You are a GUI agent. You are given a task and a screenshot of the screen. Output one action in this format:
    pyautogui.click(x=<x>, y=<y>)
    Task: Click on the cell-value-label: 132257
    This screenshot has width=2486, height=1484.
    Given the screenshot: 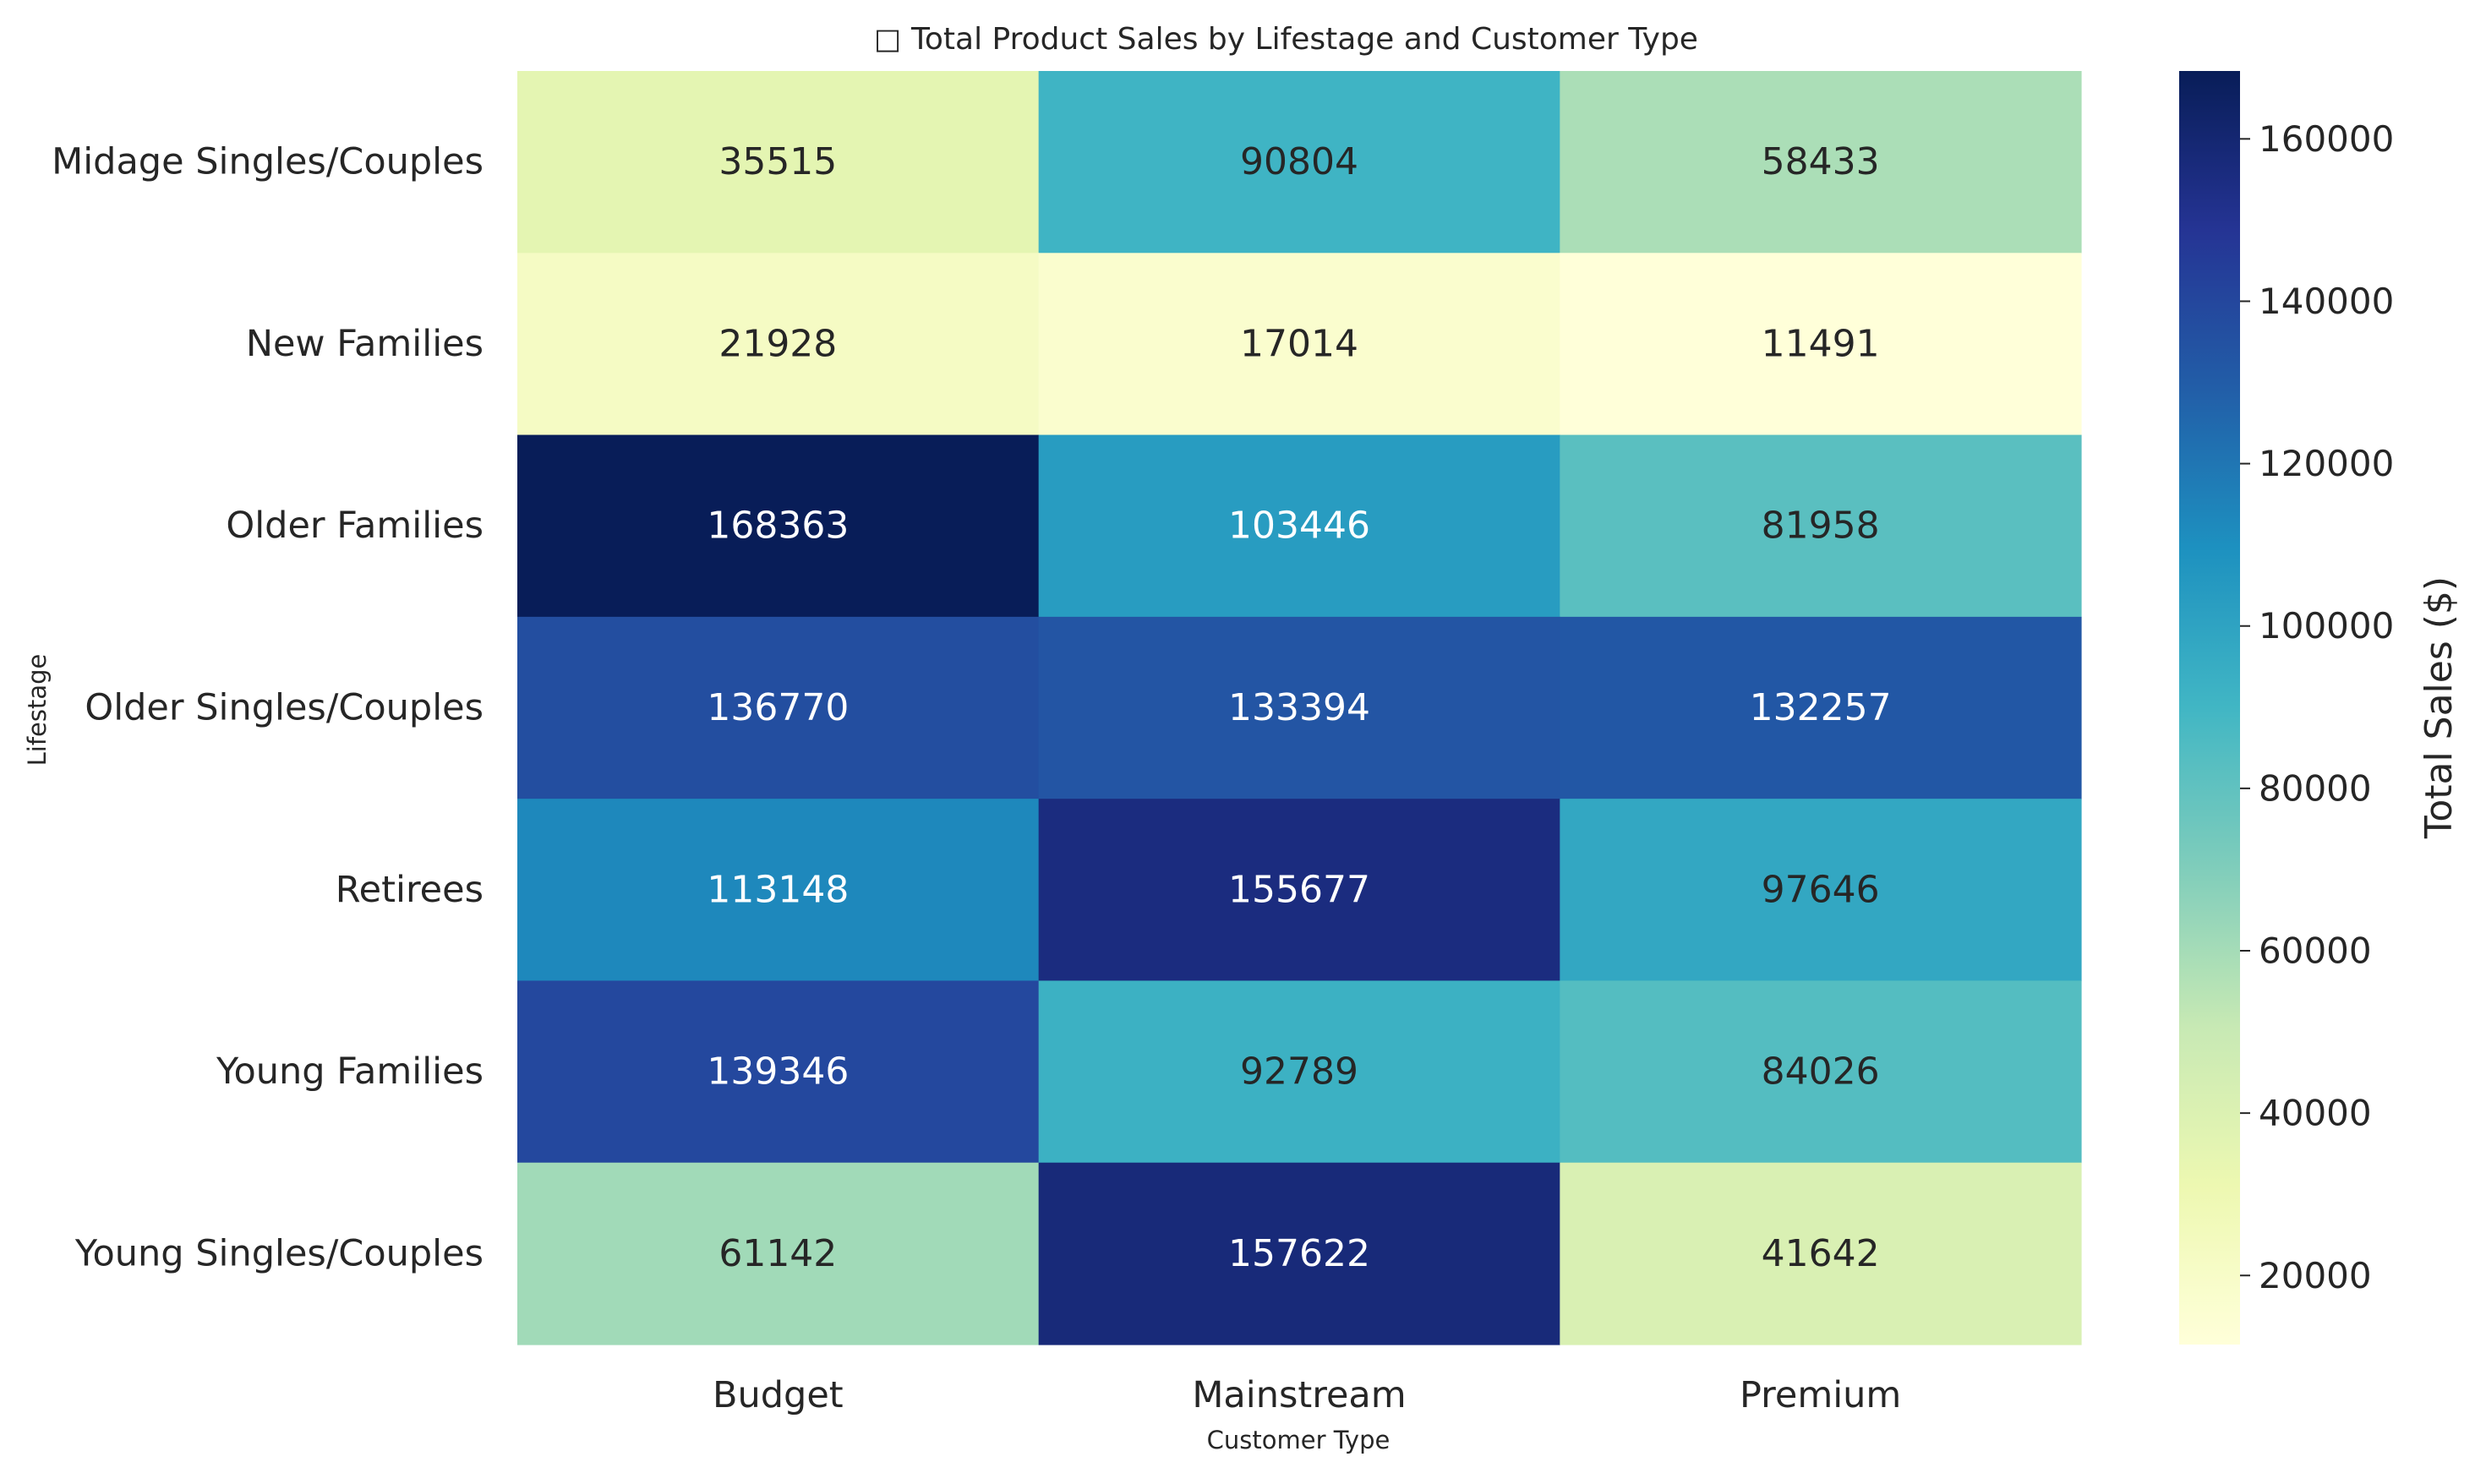 What is the action you would take?
    pyautogui.click(x=1821, y=708)
    